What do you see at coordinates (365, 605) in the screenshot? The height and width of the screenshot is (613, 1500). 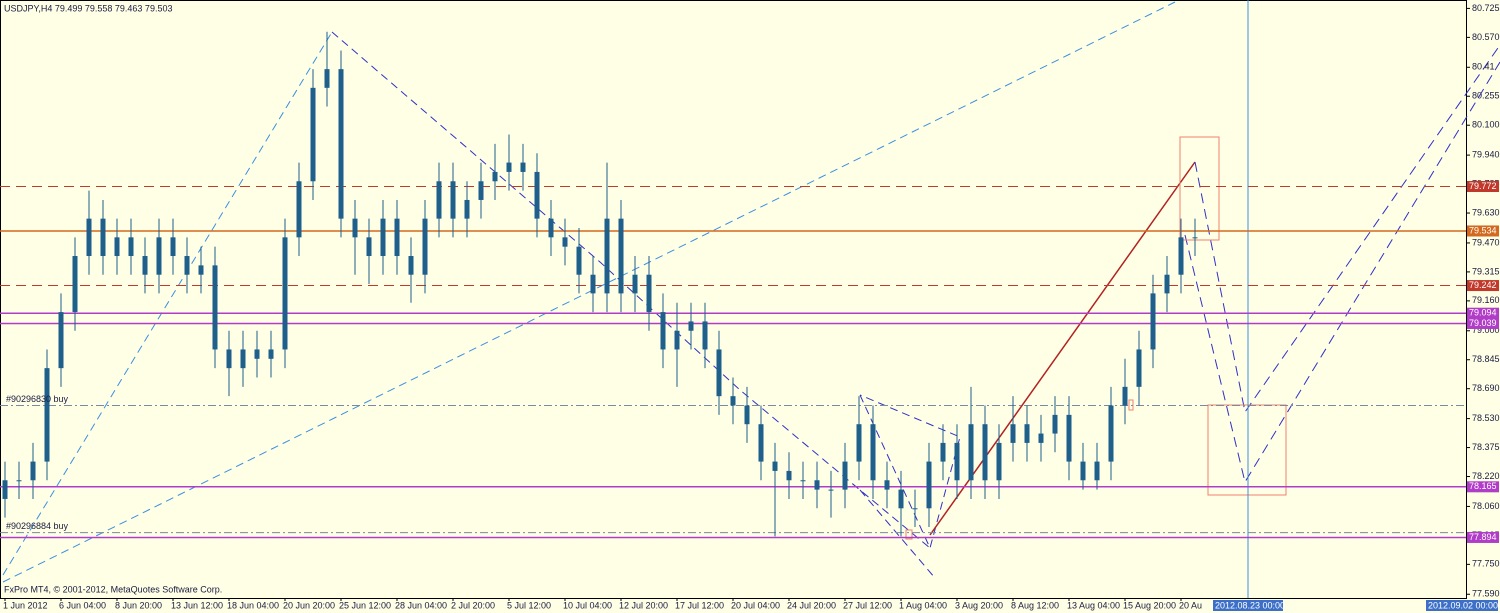 I see `x-tick-label: 25 Jun 12:00` at bounding box center [365, 605].